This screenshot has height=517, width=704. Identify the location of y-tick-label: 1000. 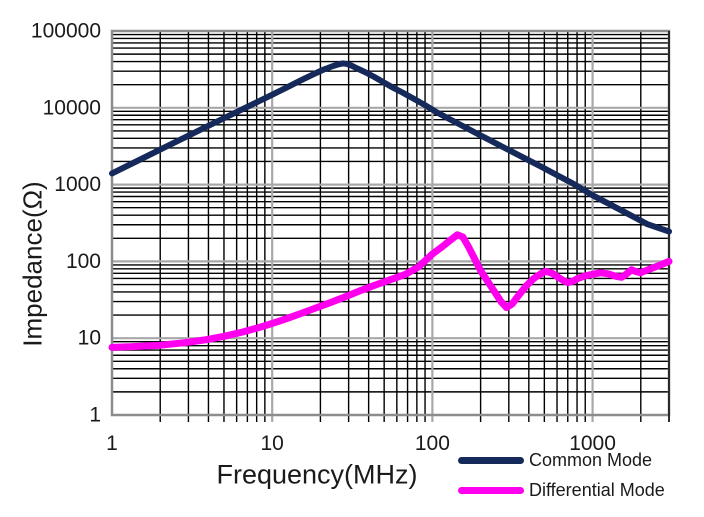
(77, 184).